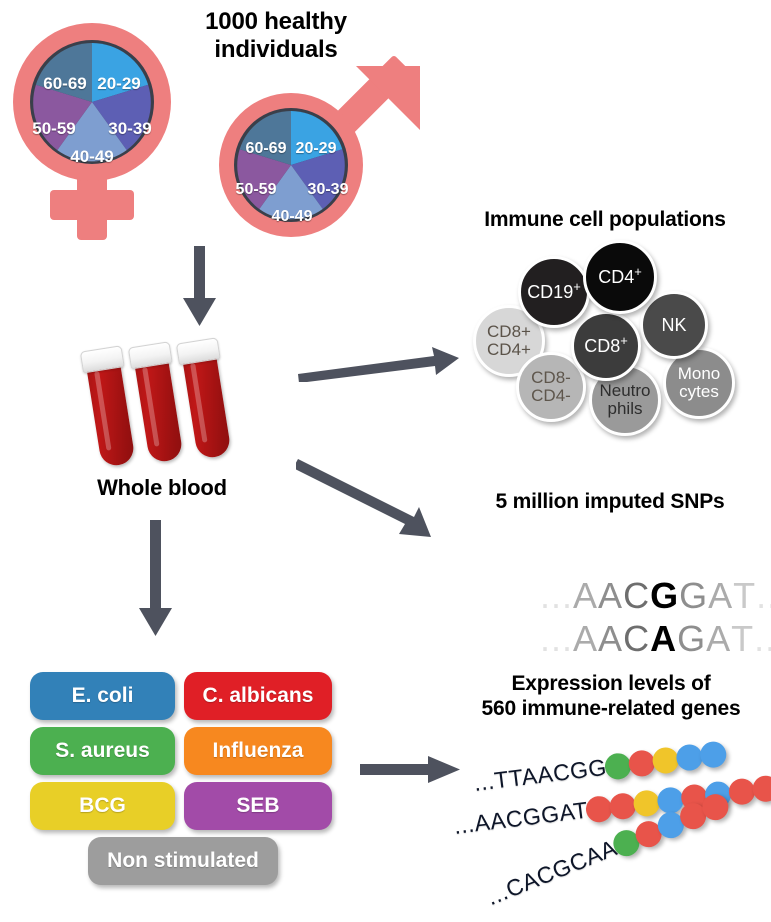  I want to click on stimulus-label: Non stimulated, so click(183, 860).